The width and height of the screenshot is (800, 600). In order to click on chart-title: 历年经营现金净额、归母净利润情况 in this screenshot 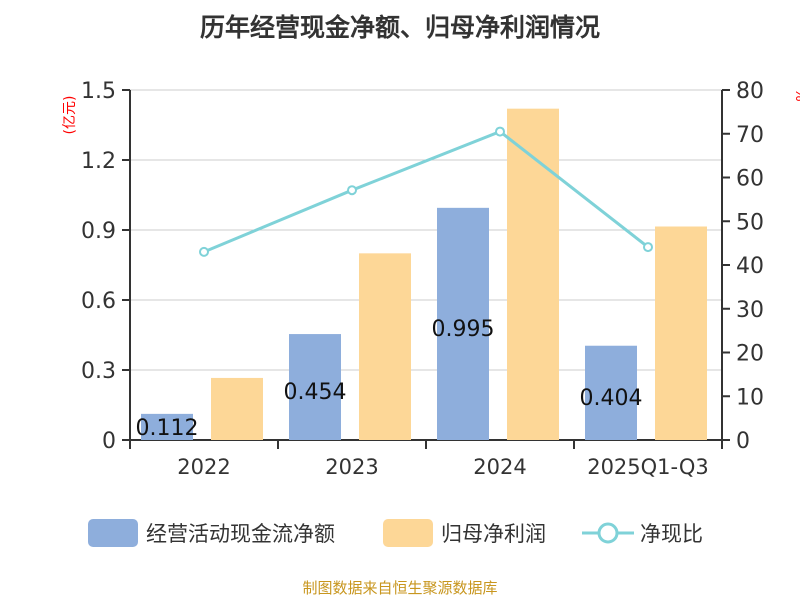, I will do `click(399, 27)`.